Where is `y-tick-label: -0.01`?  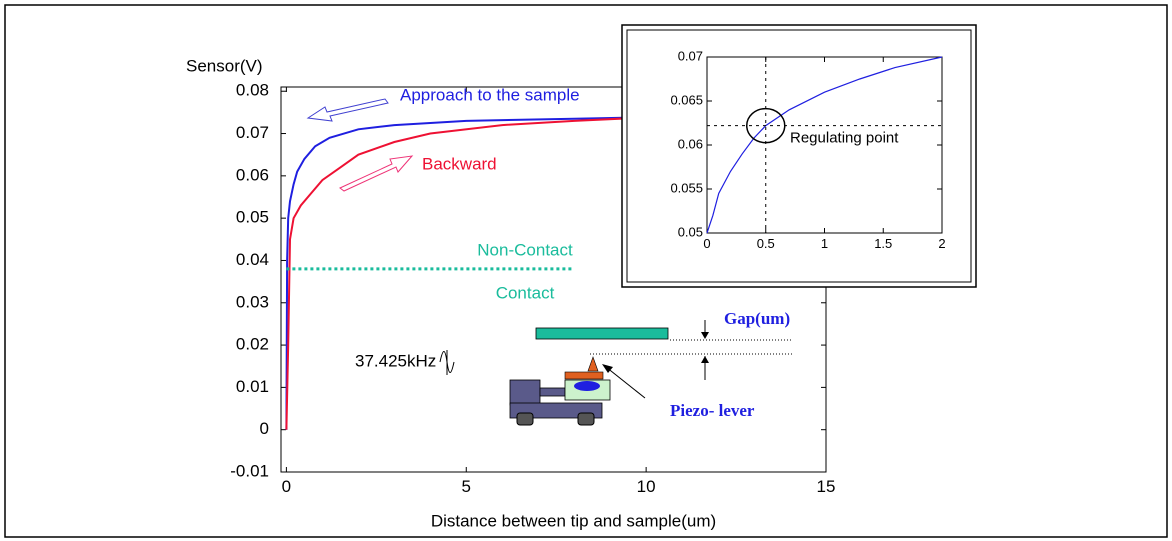
y-tick-label: -0.01 is located at coordinates (249, 470).